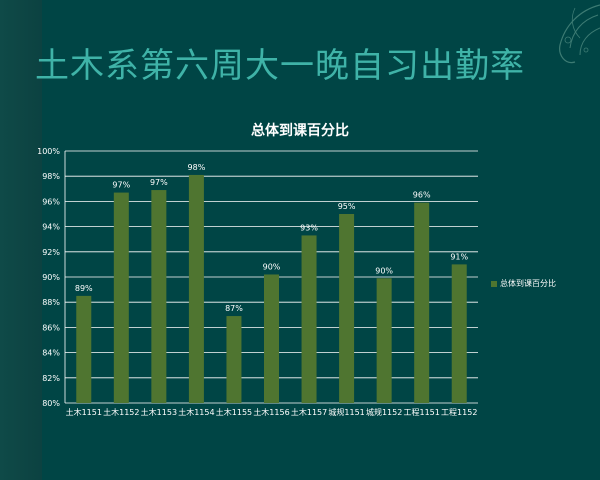 The width and height of the screenshot is (600, 480). What do you see at coordinates (579, 34) in the screenshot?
I see `feather-ornament-icon` at bounding box center [579, 34].